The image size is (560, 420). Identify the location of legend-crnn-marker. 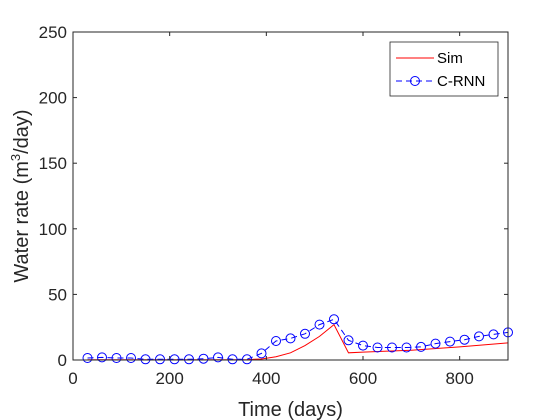
(415, 81).